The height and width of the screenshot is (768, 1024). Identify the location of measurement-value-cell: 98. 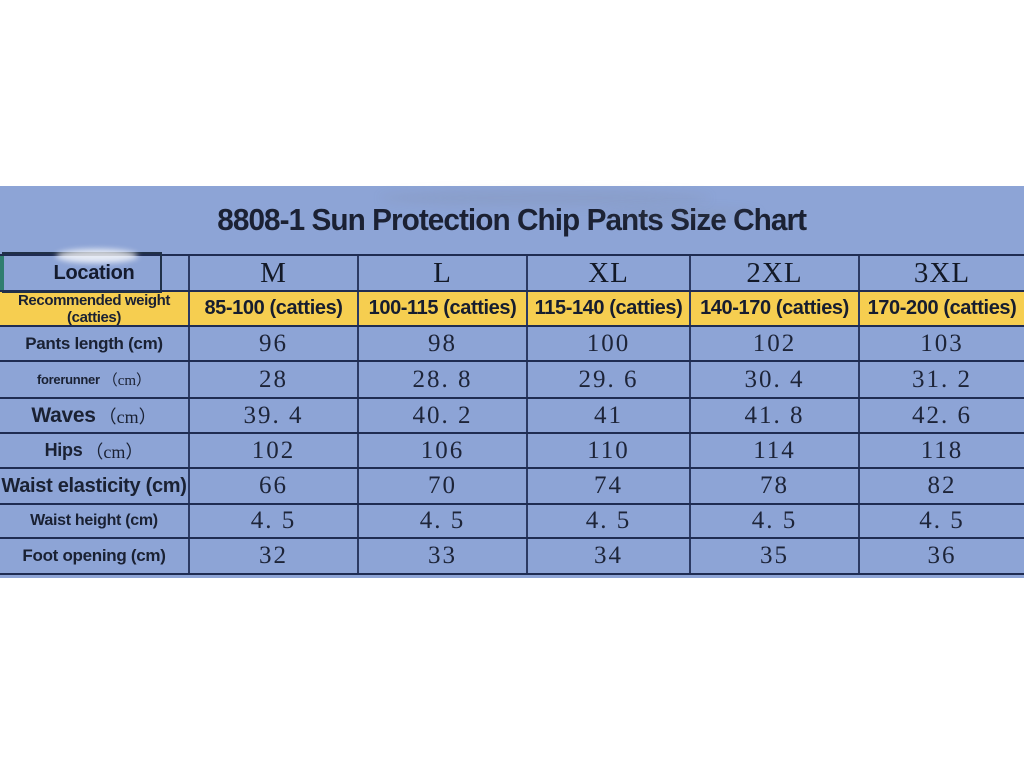
(441, 343).